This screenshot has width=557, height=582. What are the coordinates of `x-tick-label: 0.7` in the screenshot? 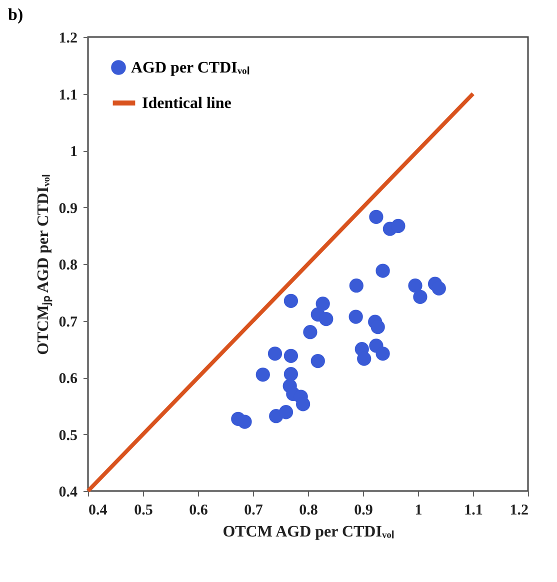 It's located at (254, 510).